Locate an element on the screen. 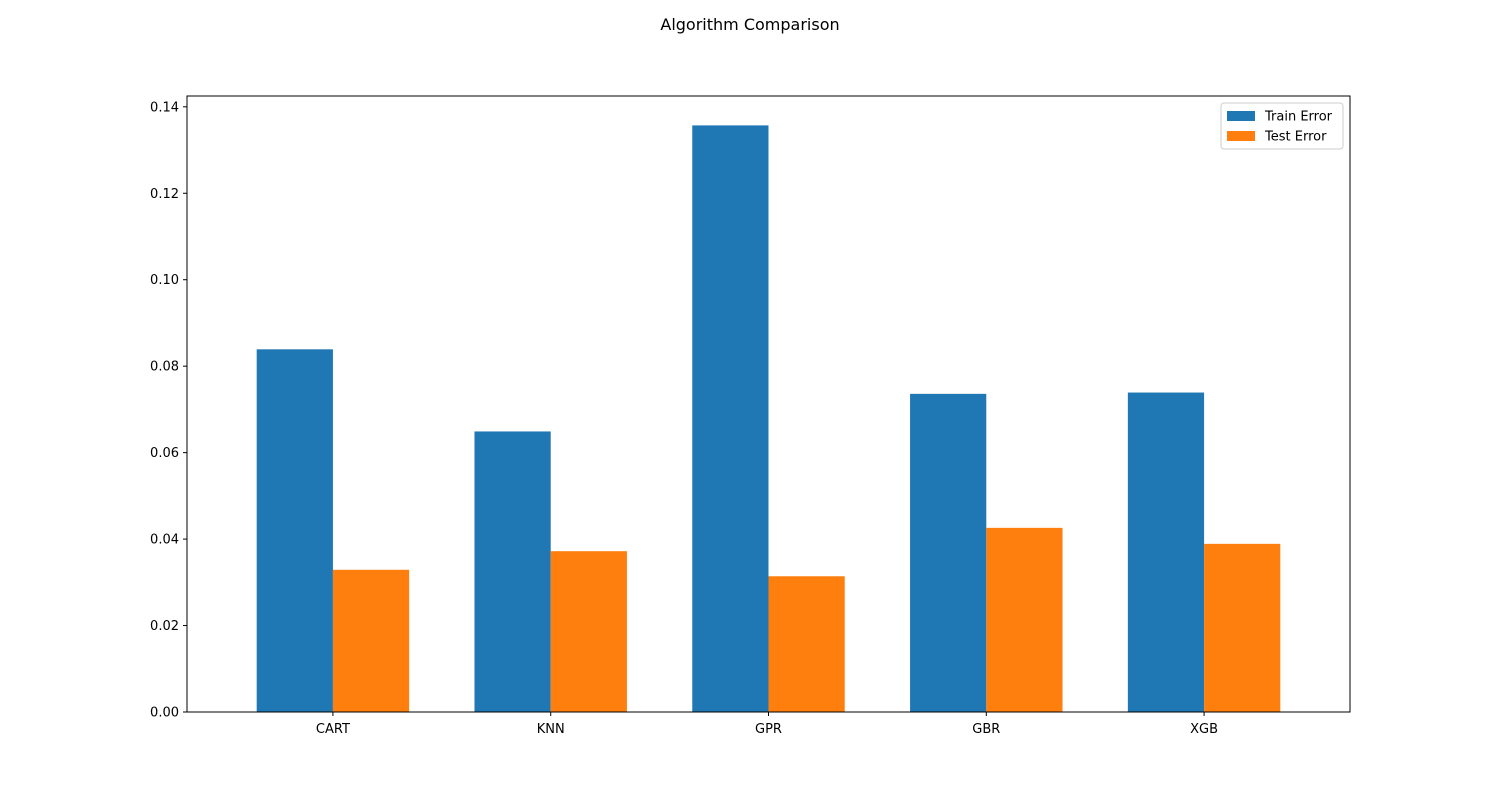 This screenshot has width=1500, height=800. y-tick-label: 0.14 is located at coordinates (164, 107).